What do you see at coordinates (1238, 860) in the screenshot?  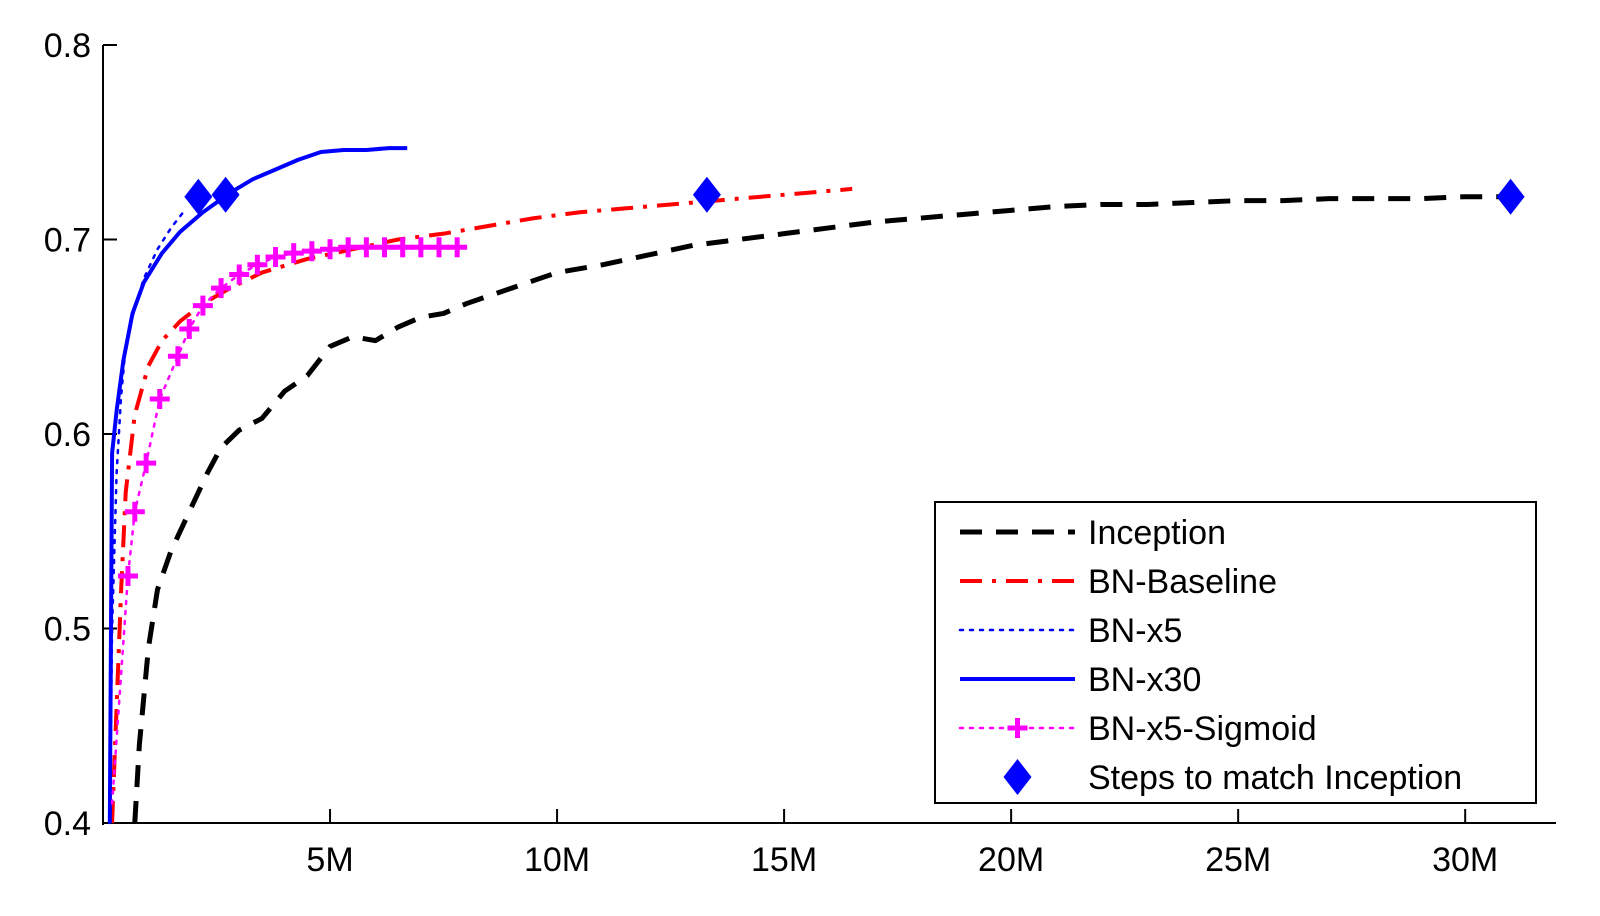 I see `x-tick-label: 25M` at bounding box center [1238, 860].